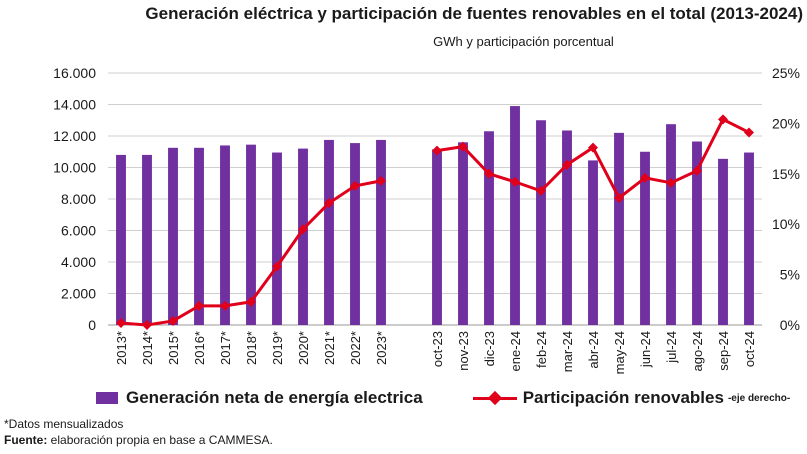  I want to click on x-tick-label: feb-24, so click(541, 349).